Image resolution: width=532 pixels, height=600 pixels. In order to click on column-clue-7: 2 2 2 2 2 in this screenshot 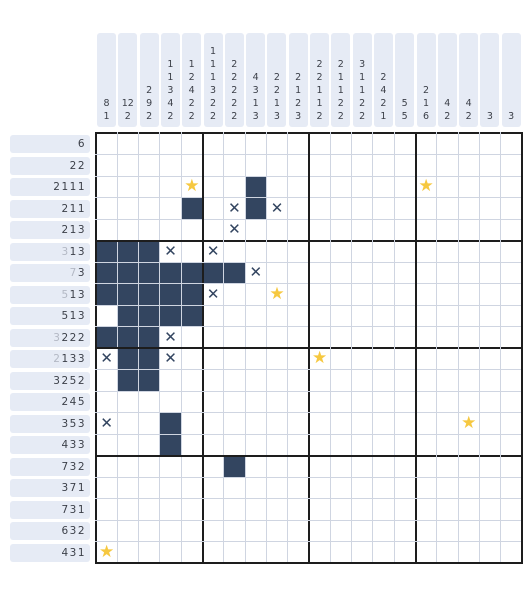, I will do `click(234, 80)`.